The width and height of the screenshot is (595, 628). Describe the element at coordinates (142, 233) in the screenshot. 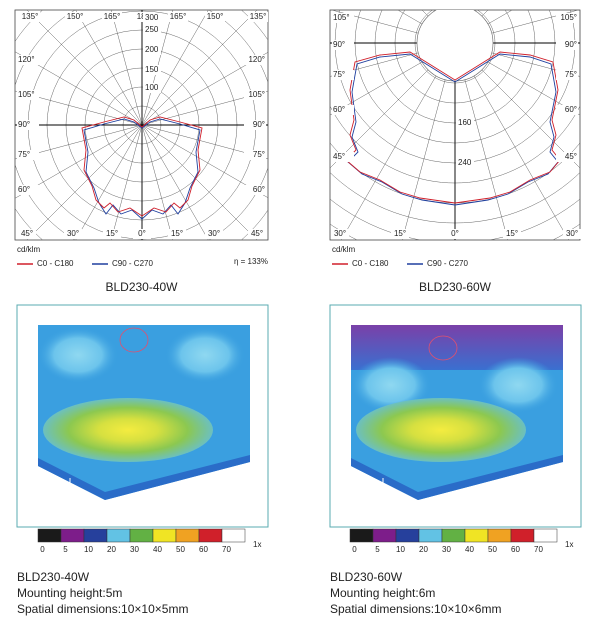

I see `angle-label: 0°` at that location.